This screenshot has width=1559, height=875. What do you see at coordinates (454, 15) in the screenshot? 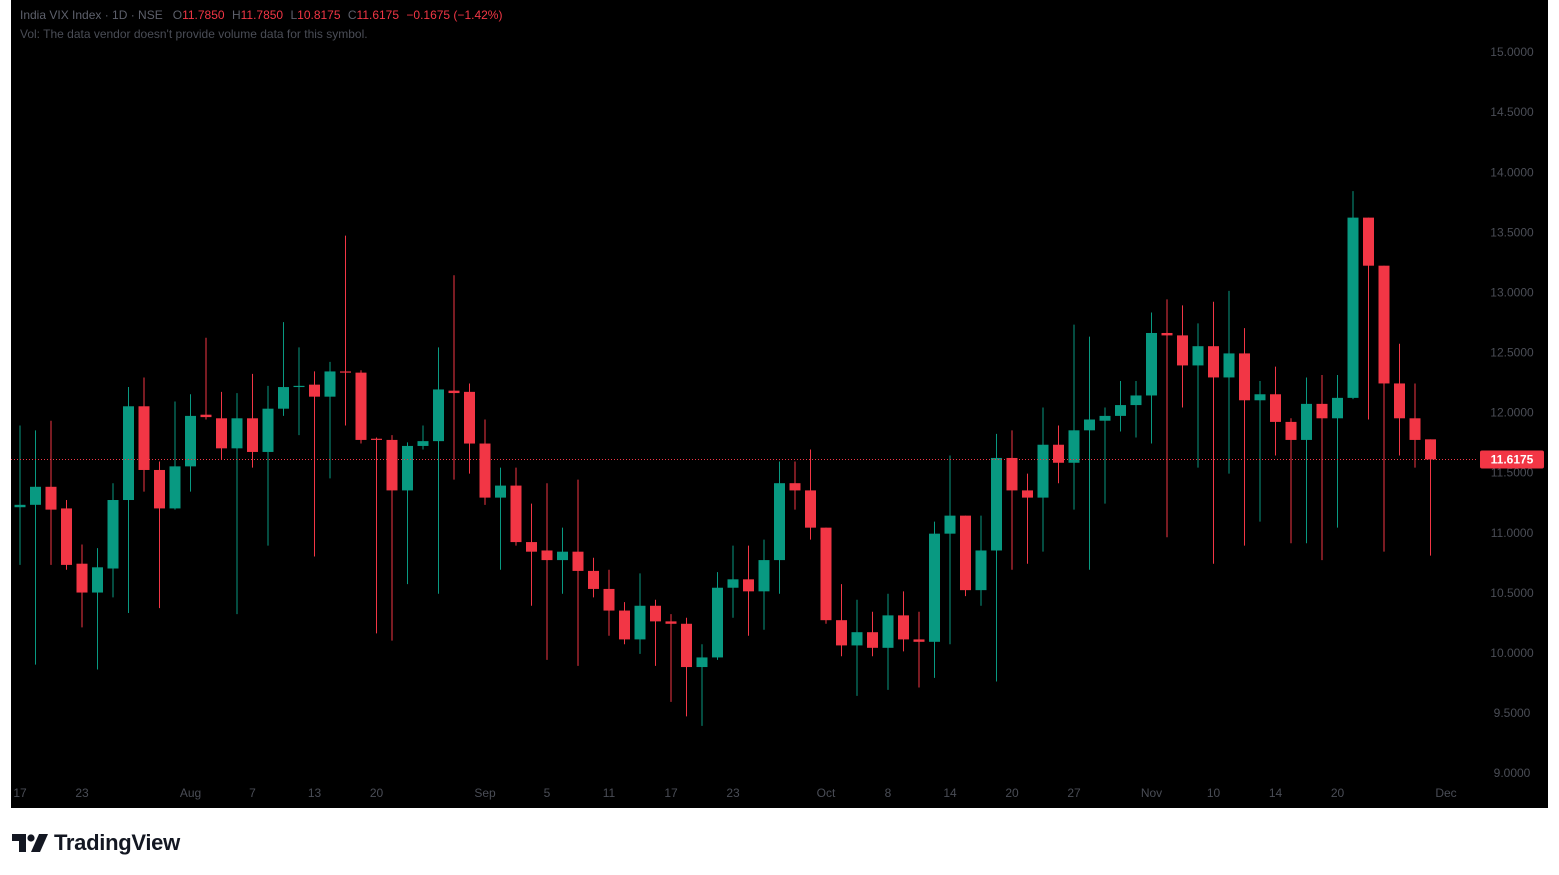
I see `change: −0.1675 (−1.42%)` at bounding box center [454, 15].